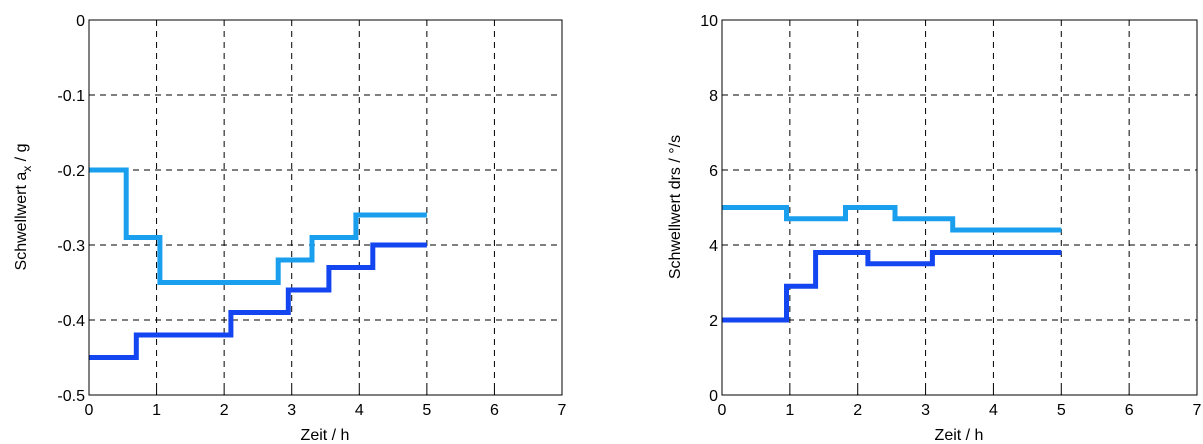 The width and height of the screenshot is (1203, 444). Describe the element at coordinates (21, 221) in the screenshot. I see `y-axis-label-main: Schwellwert a` at that location.